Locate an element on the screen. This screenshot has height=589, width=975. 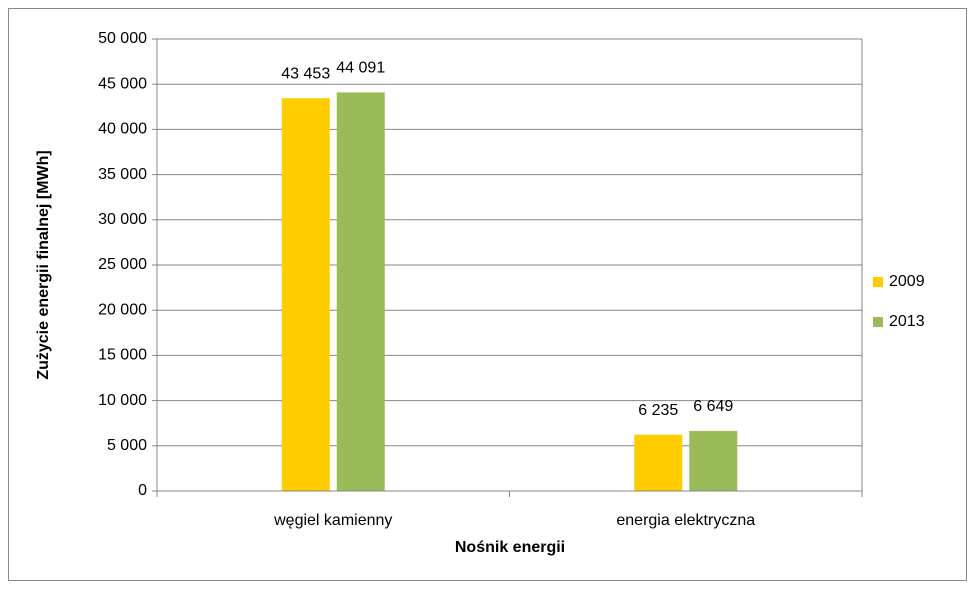
legend-label: 2009 is located at coordinates (907, 281).